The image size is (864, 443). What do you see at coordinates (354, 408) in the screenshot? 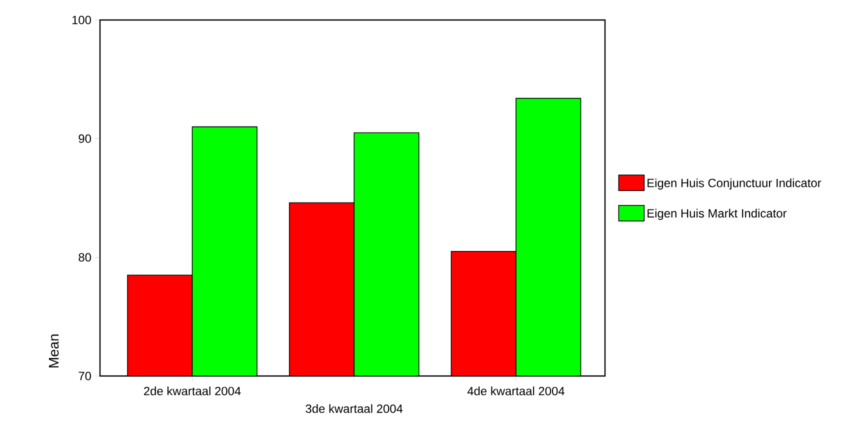
I see `x-tick-label: 3de kwartaal 2004` at bounding box center [354, 408].